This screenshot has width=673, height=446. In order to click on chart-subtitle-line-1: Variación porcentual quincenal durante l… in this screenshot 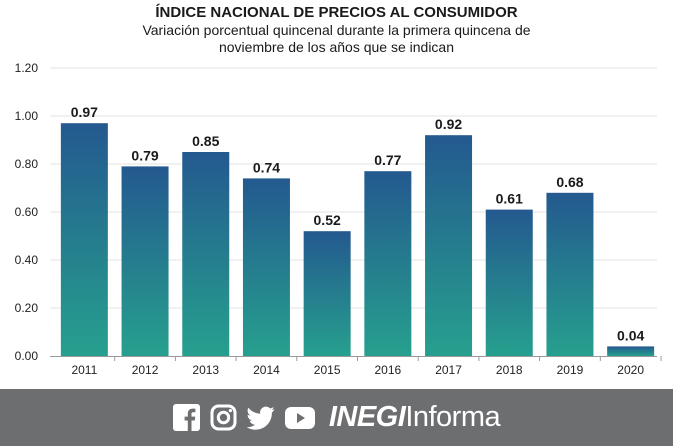, I will do `click(336, 30)`.